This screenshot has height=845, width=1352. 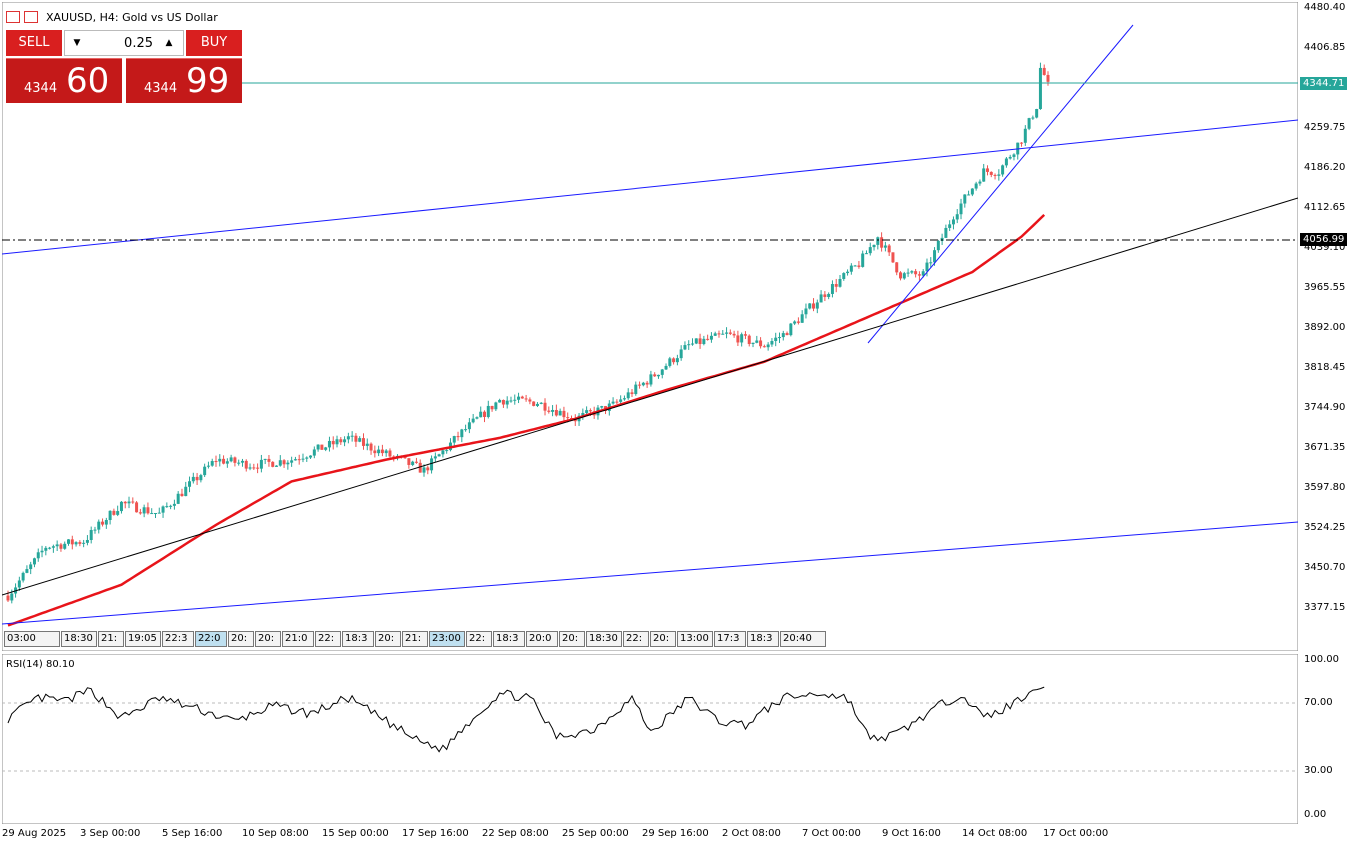 I want to click on buy-button: BUY, so click(x=214, y=43).